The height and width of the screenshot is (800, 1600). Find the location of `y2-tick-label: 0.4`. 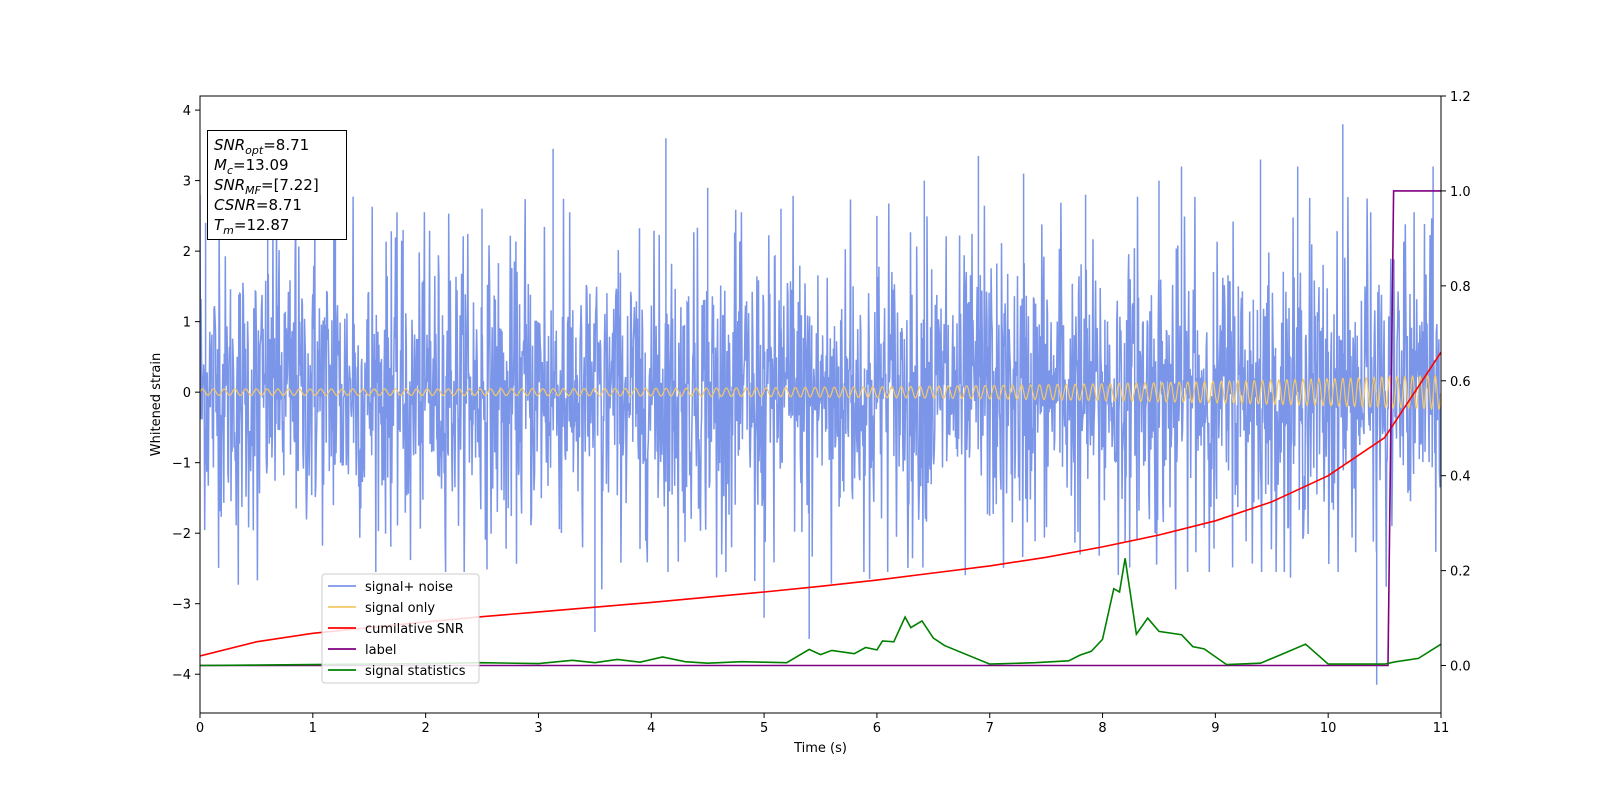

y2-tick-label: 0.4 is located at coordinates (1460, 477).